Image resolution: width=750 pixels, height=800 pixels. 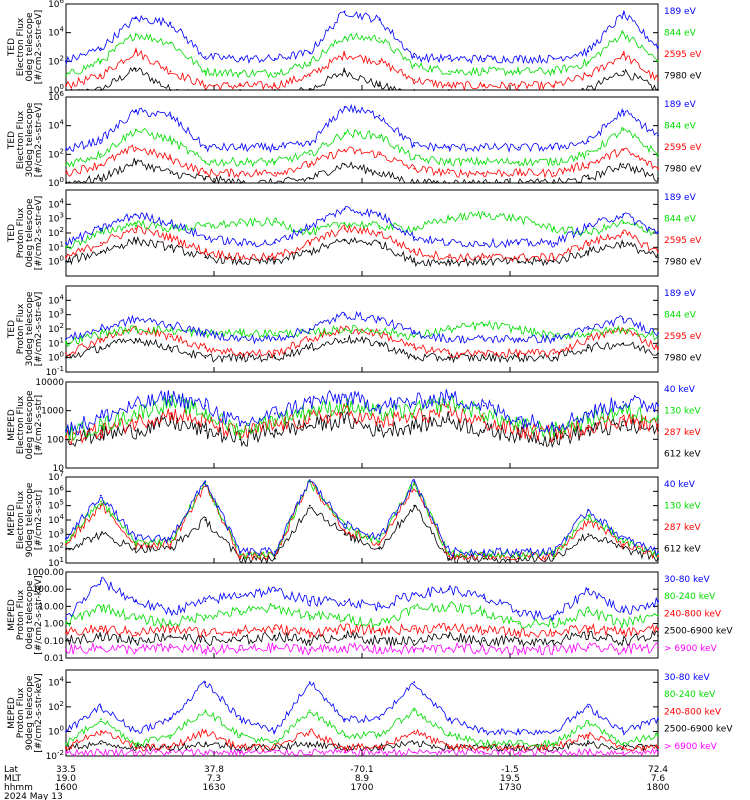 What do you see at coordinates (66, 788) in the screenshot?
I see `footer-value-hhmm: 1600` at bounding box center [66, 788].